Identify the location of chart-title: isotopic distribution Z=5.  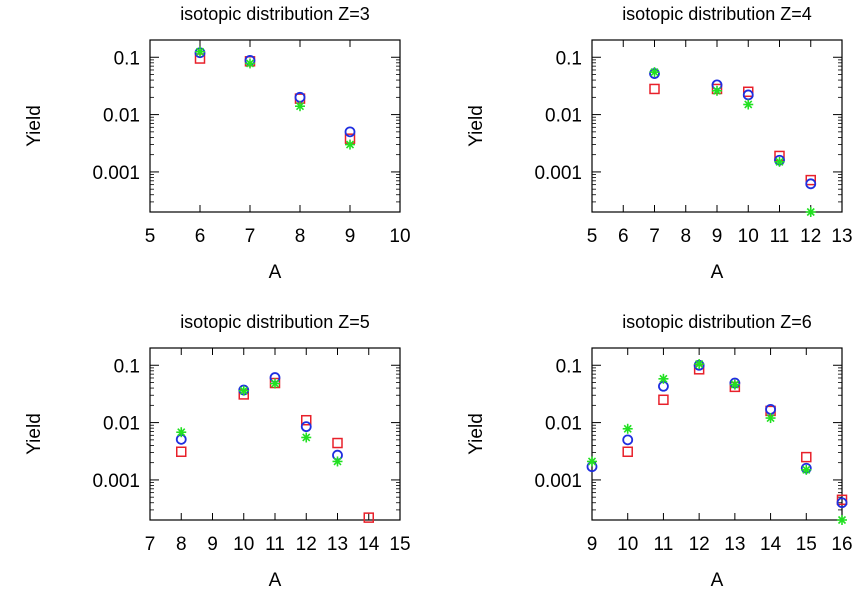
(275, 322).